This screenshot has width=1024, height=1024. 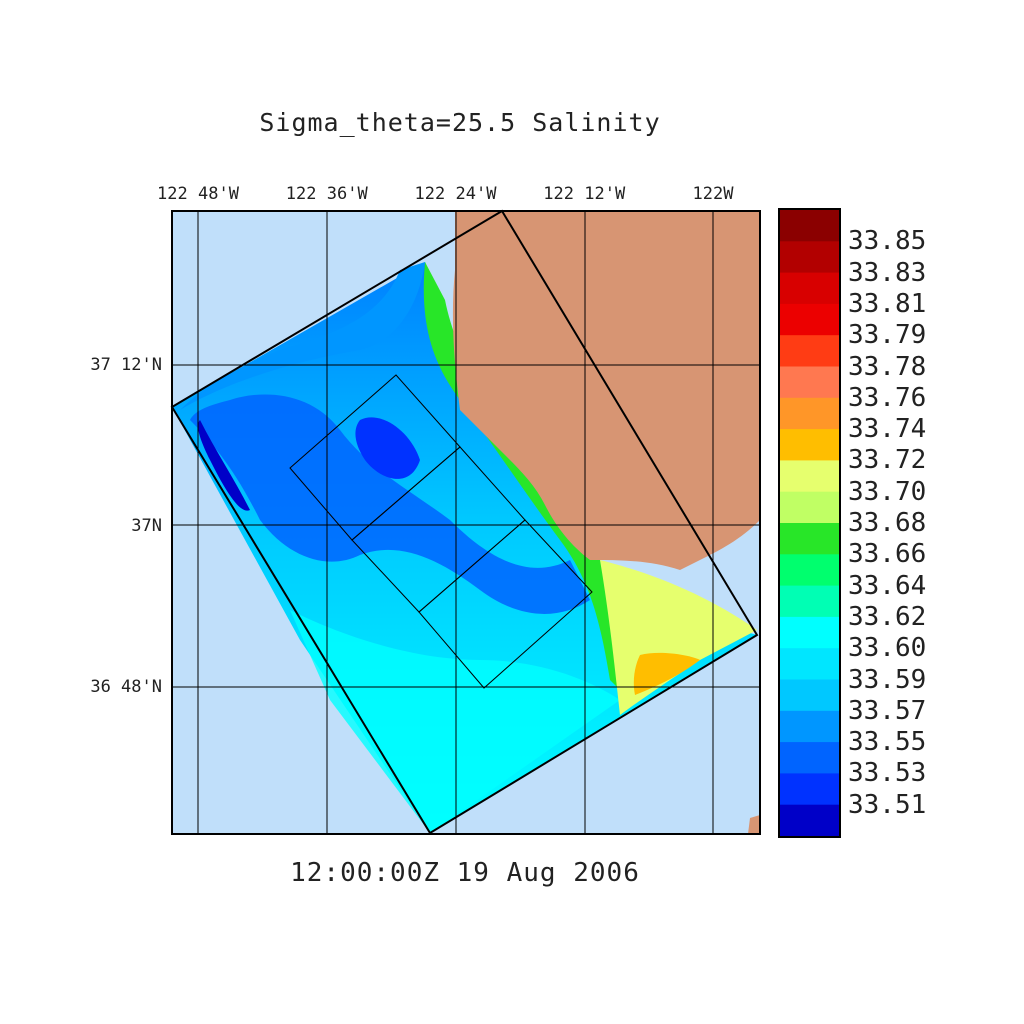 What do you see at coordinates (584, 194) in the screenshot?
I see `longitude-tick-label: 122 12'W` at bounding box center [584, 194].